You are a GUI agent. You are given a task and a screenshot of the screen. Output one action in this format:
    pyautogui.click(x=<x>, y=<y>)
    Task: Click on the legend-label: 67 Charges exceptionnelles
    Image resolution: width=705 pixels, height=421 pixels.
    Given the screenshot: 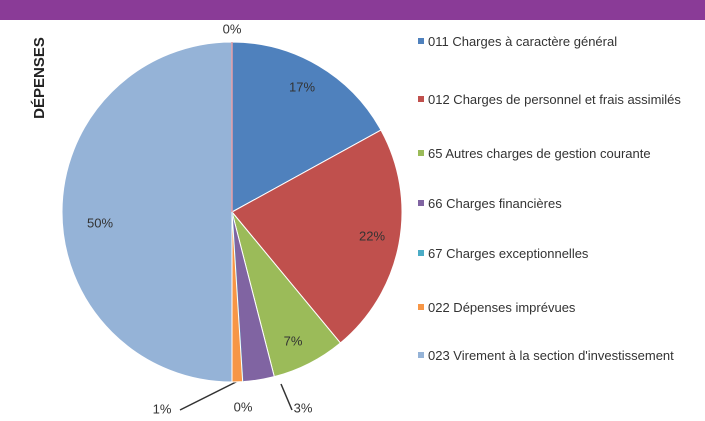 What is the action you would take?
    pyautogui.click(x=508, y=253)
    